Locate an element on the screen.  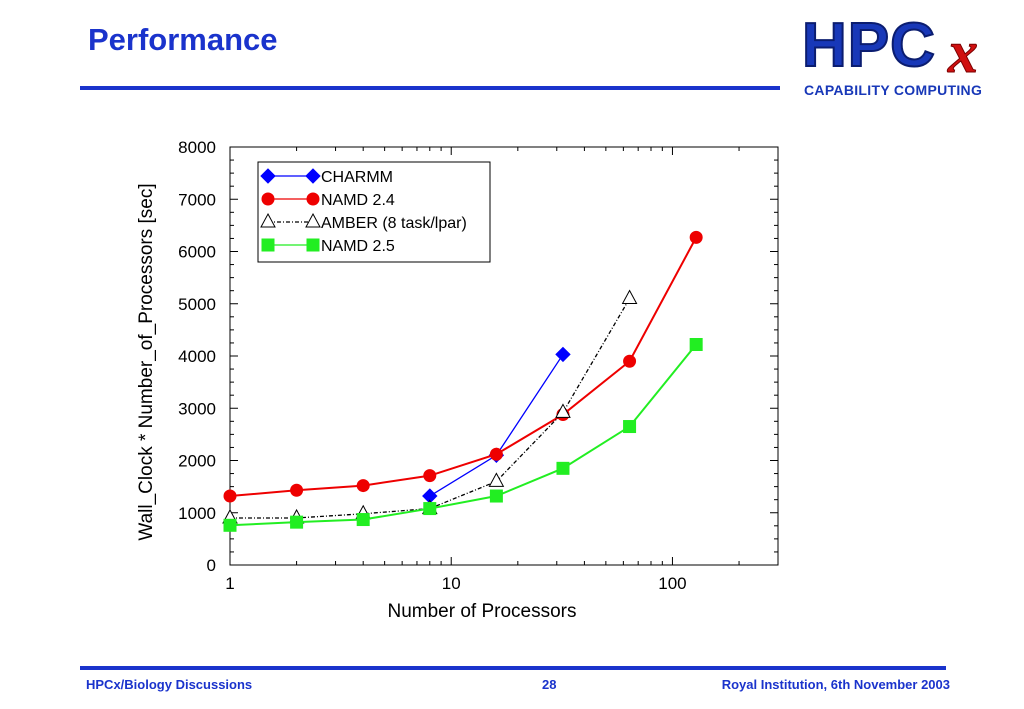
y-tick-label: 8000 is located at coordinates (197, 147).